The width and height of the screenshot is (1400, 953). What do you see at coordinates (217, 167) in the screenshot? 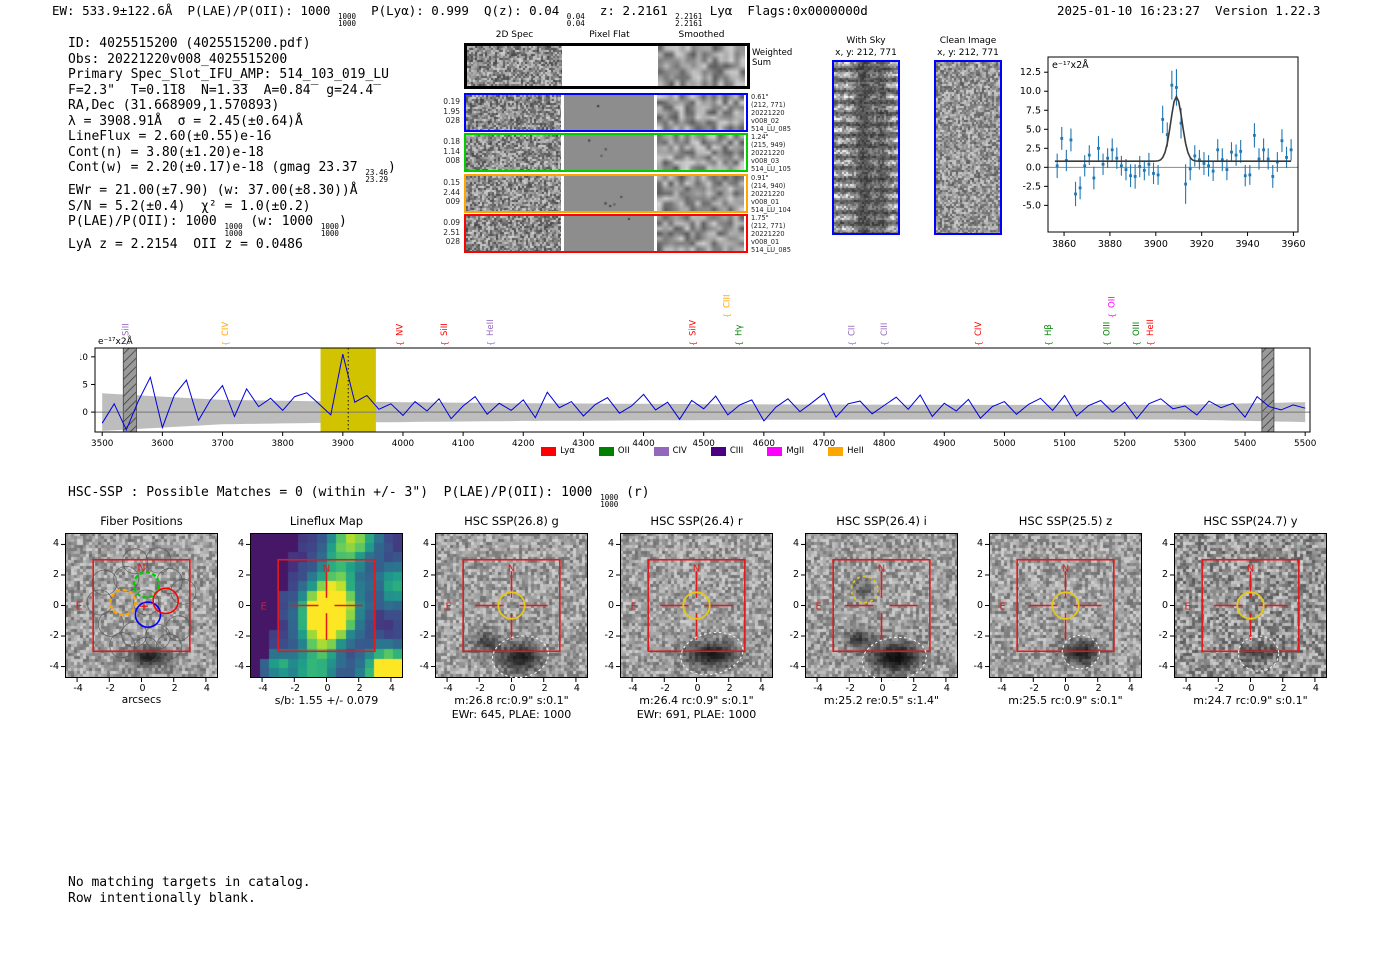
I see `info-segment: Cont(w) = 2.20(±0.17)e-18 (gmag 23.37` at bounding box center [217, 167].